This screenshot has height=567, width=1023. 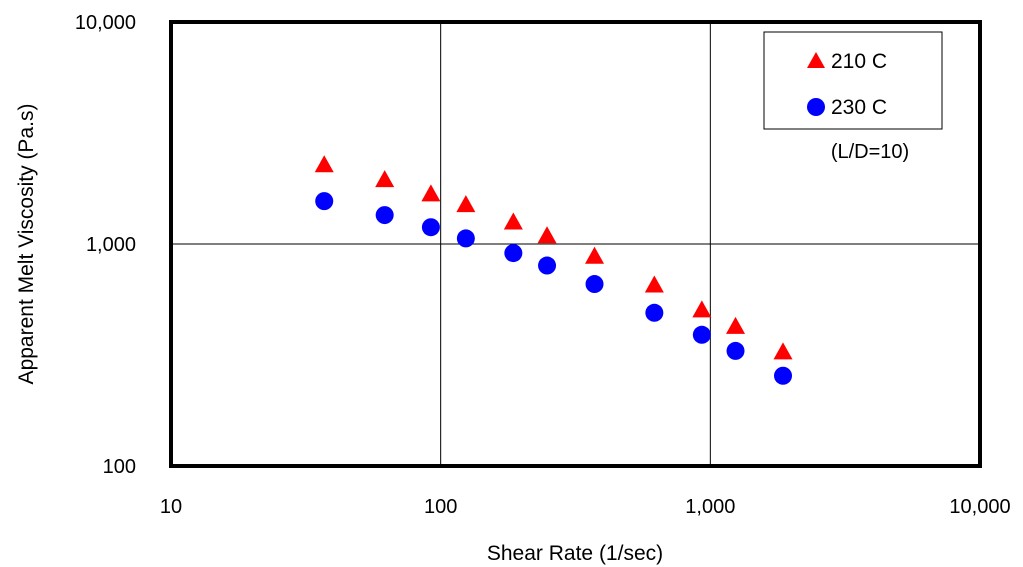 I want to click on x-tick-label: 10, so click(x=171, y=507).